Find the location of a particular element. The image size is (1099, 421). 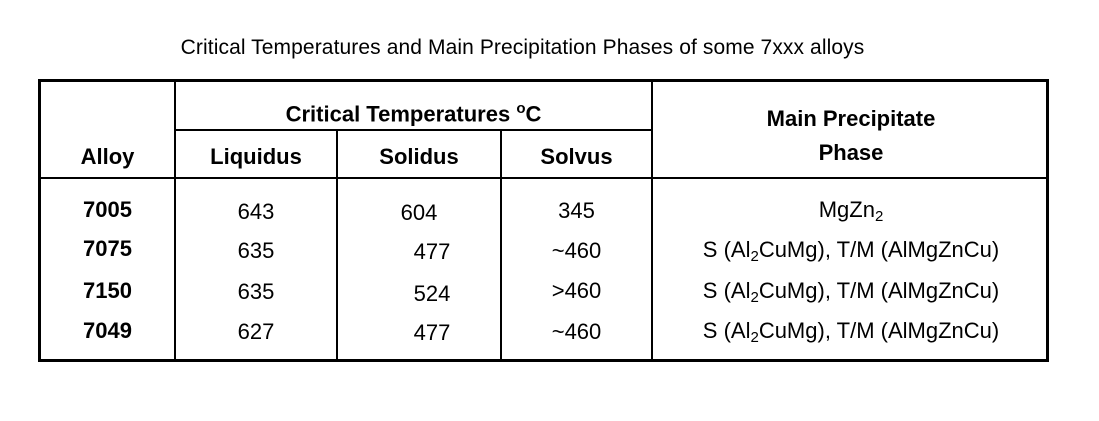

header-liquidus: Liquidus is located at coordinates (256, 156).